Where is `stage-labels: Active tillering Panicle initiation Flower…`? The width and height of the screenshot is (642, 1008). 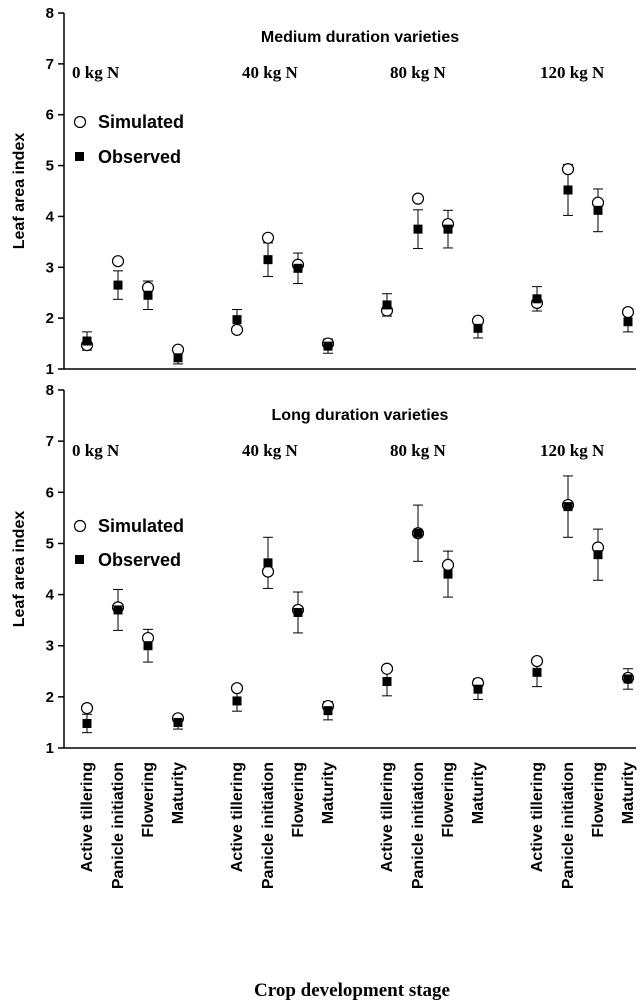 stage-labels: Active tillering Panicle initiation Flower… is located at coordinates (358, 825).